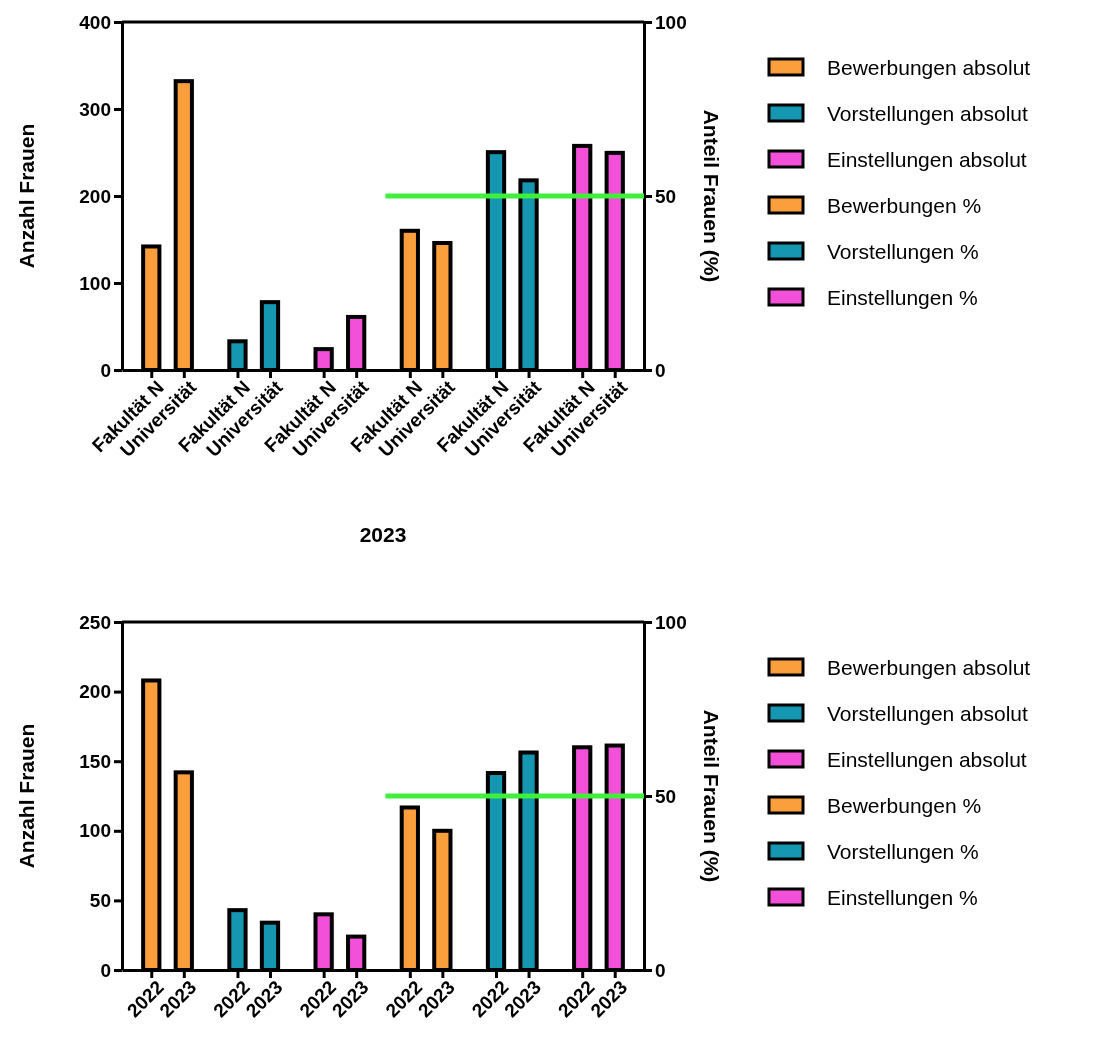 The width and height of the screenshot is (1117, 1049). Describe the element at coordinates (383, 534) in the screenshot. I see `x-axis-title: 2023` at that location.